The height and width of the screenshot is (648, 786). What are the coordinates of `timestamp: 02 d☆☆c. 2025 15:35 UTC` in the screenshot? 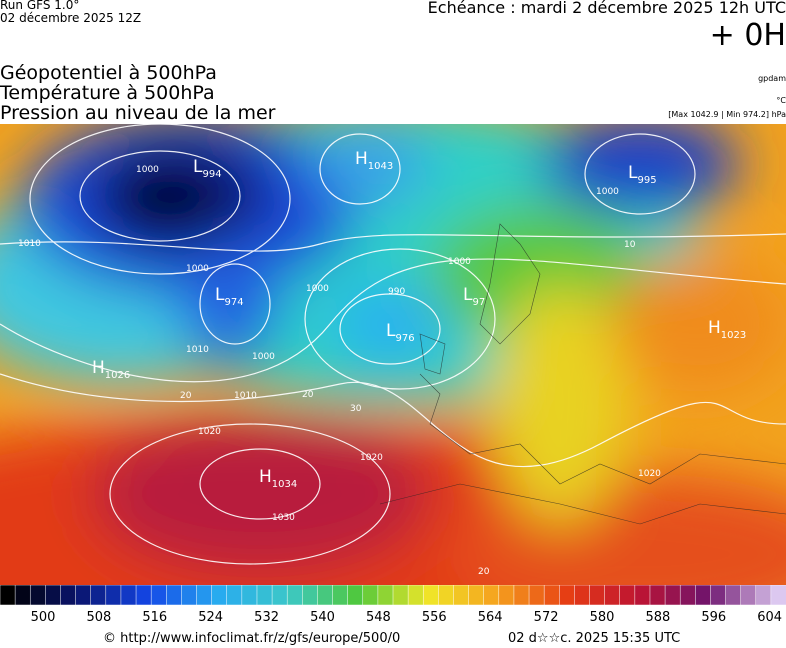 It's located at (594, 638).